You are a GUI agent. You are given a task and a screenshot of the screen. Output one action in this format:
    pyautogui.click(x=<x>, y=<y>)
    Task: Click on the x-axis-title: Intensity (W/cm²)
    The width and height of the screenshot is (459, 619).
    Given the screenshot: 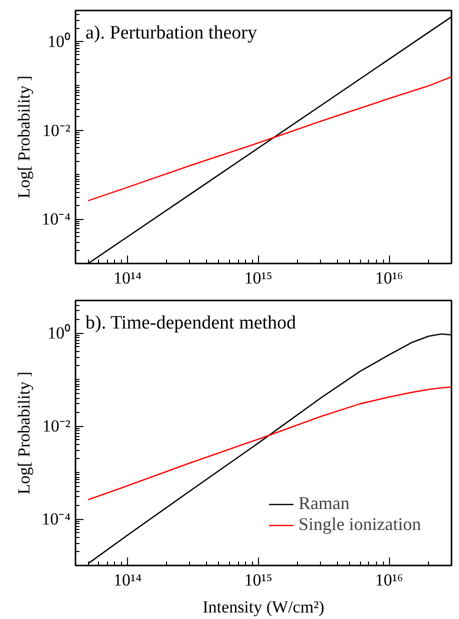 What is the action you would take?
    pyautogui.click(x=263, y=607)
    